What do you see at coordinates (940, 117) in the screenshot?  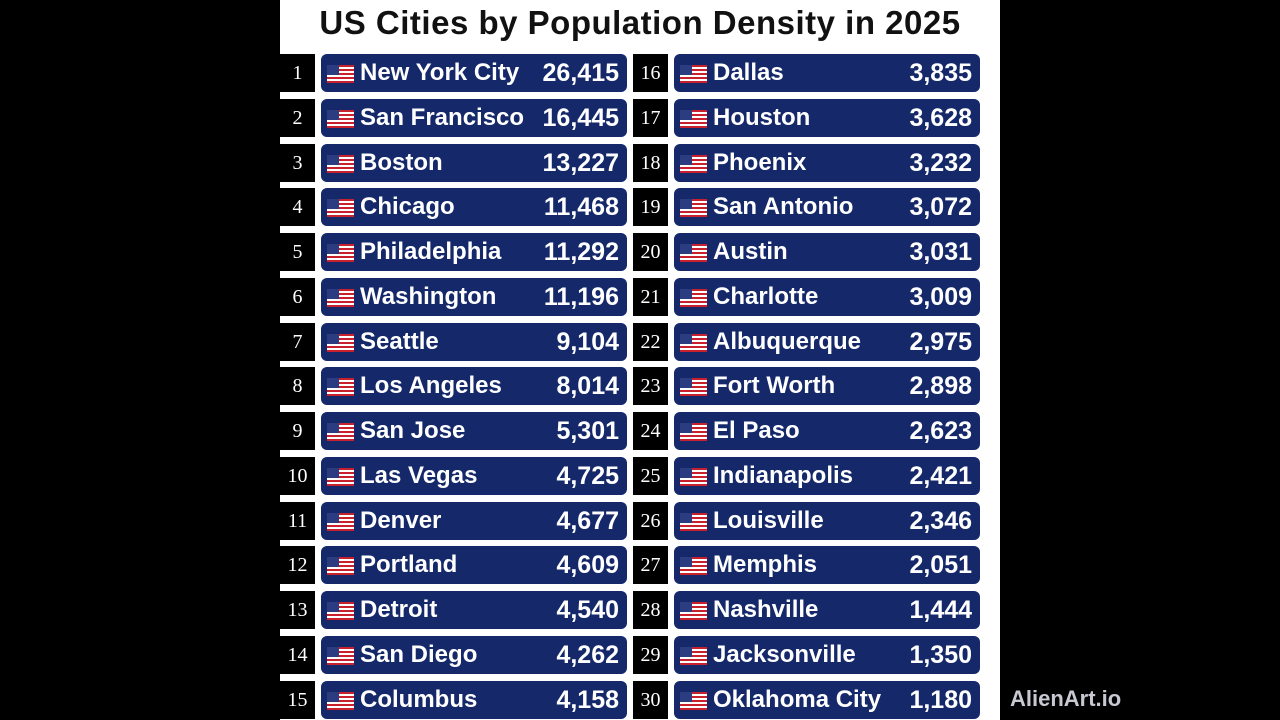 I see `density-value: 3,628` at bounding box center [940, 117].